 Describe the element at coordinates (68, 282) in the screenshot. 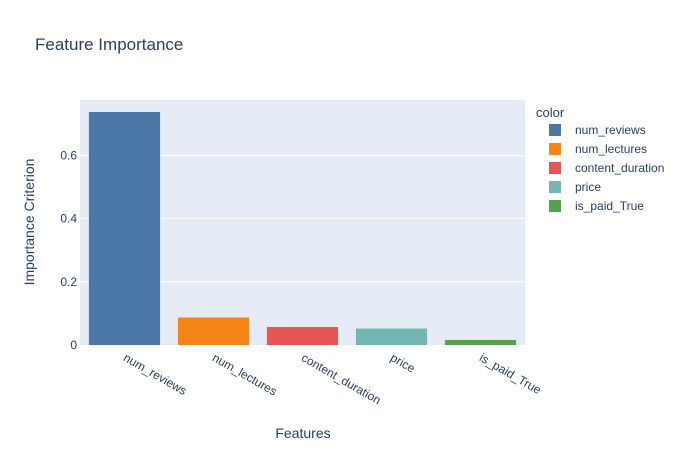

I see `y-tick-label: 0.2` at that location.